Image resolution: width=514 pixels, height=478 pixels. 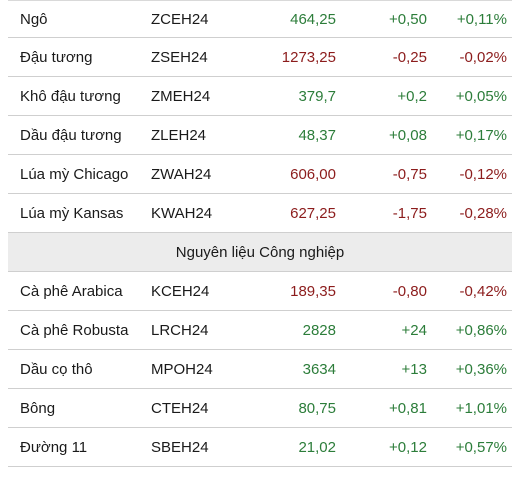 I want to click on commodity-change: +0,2, so click(x=412, y=96).